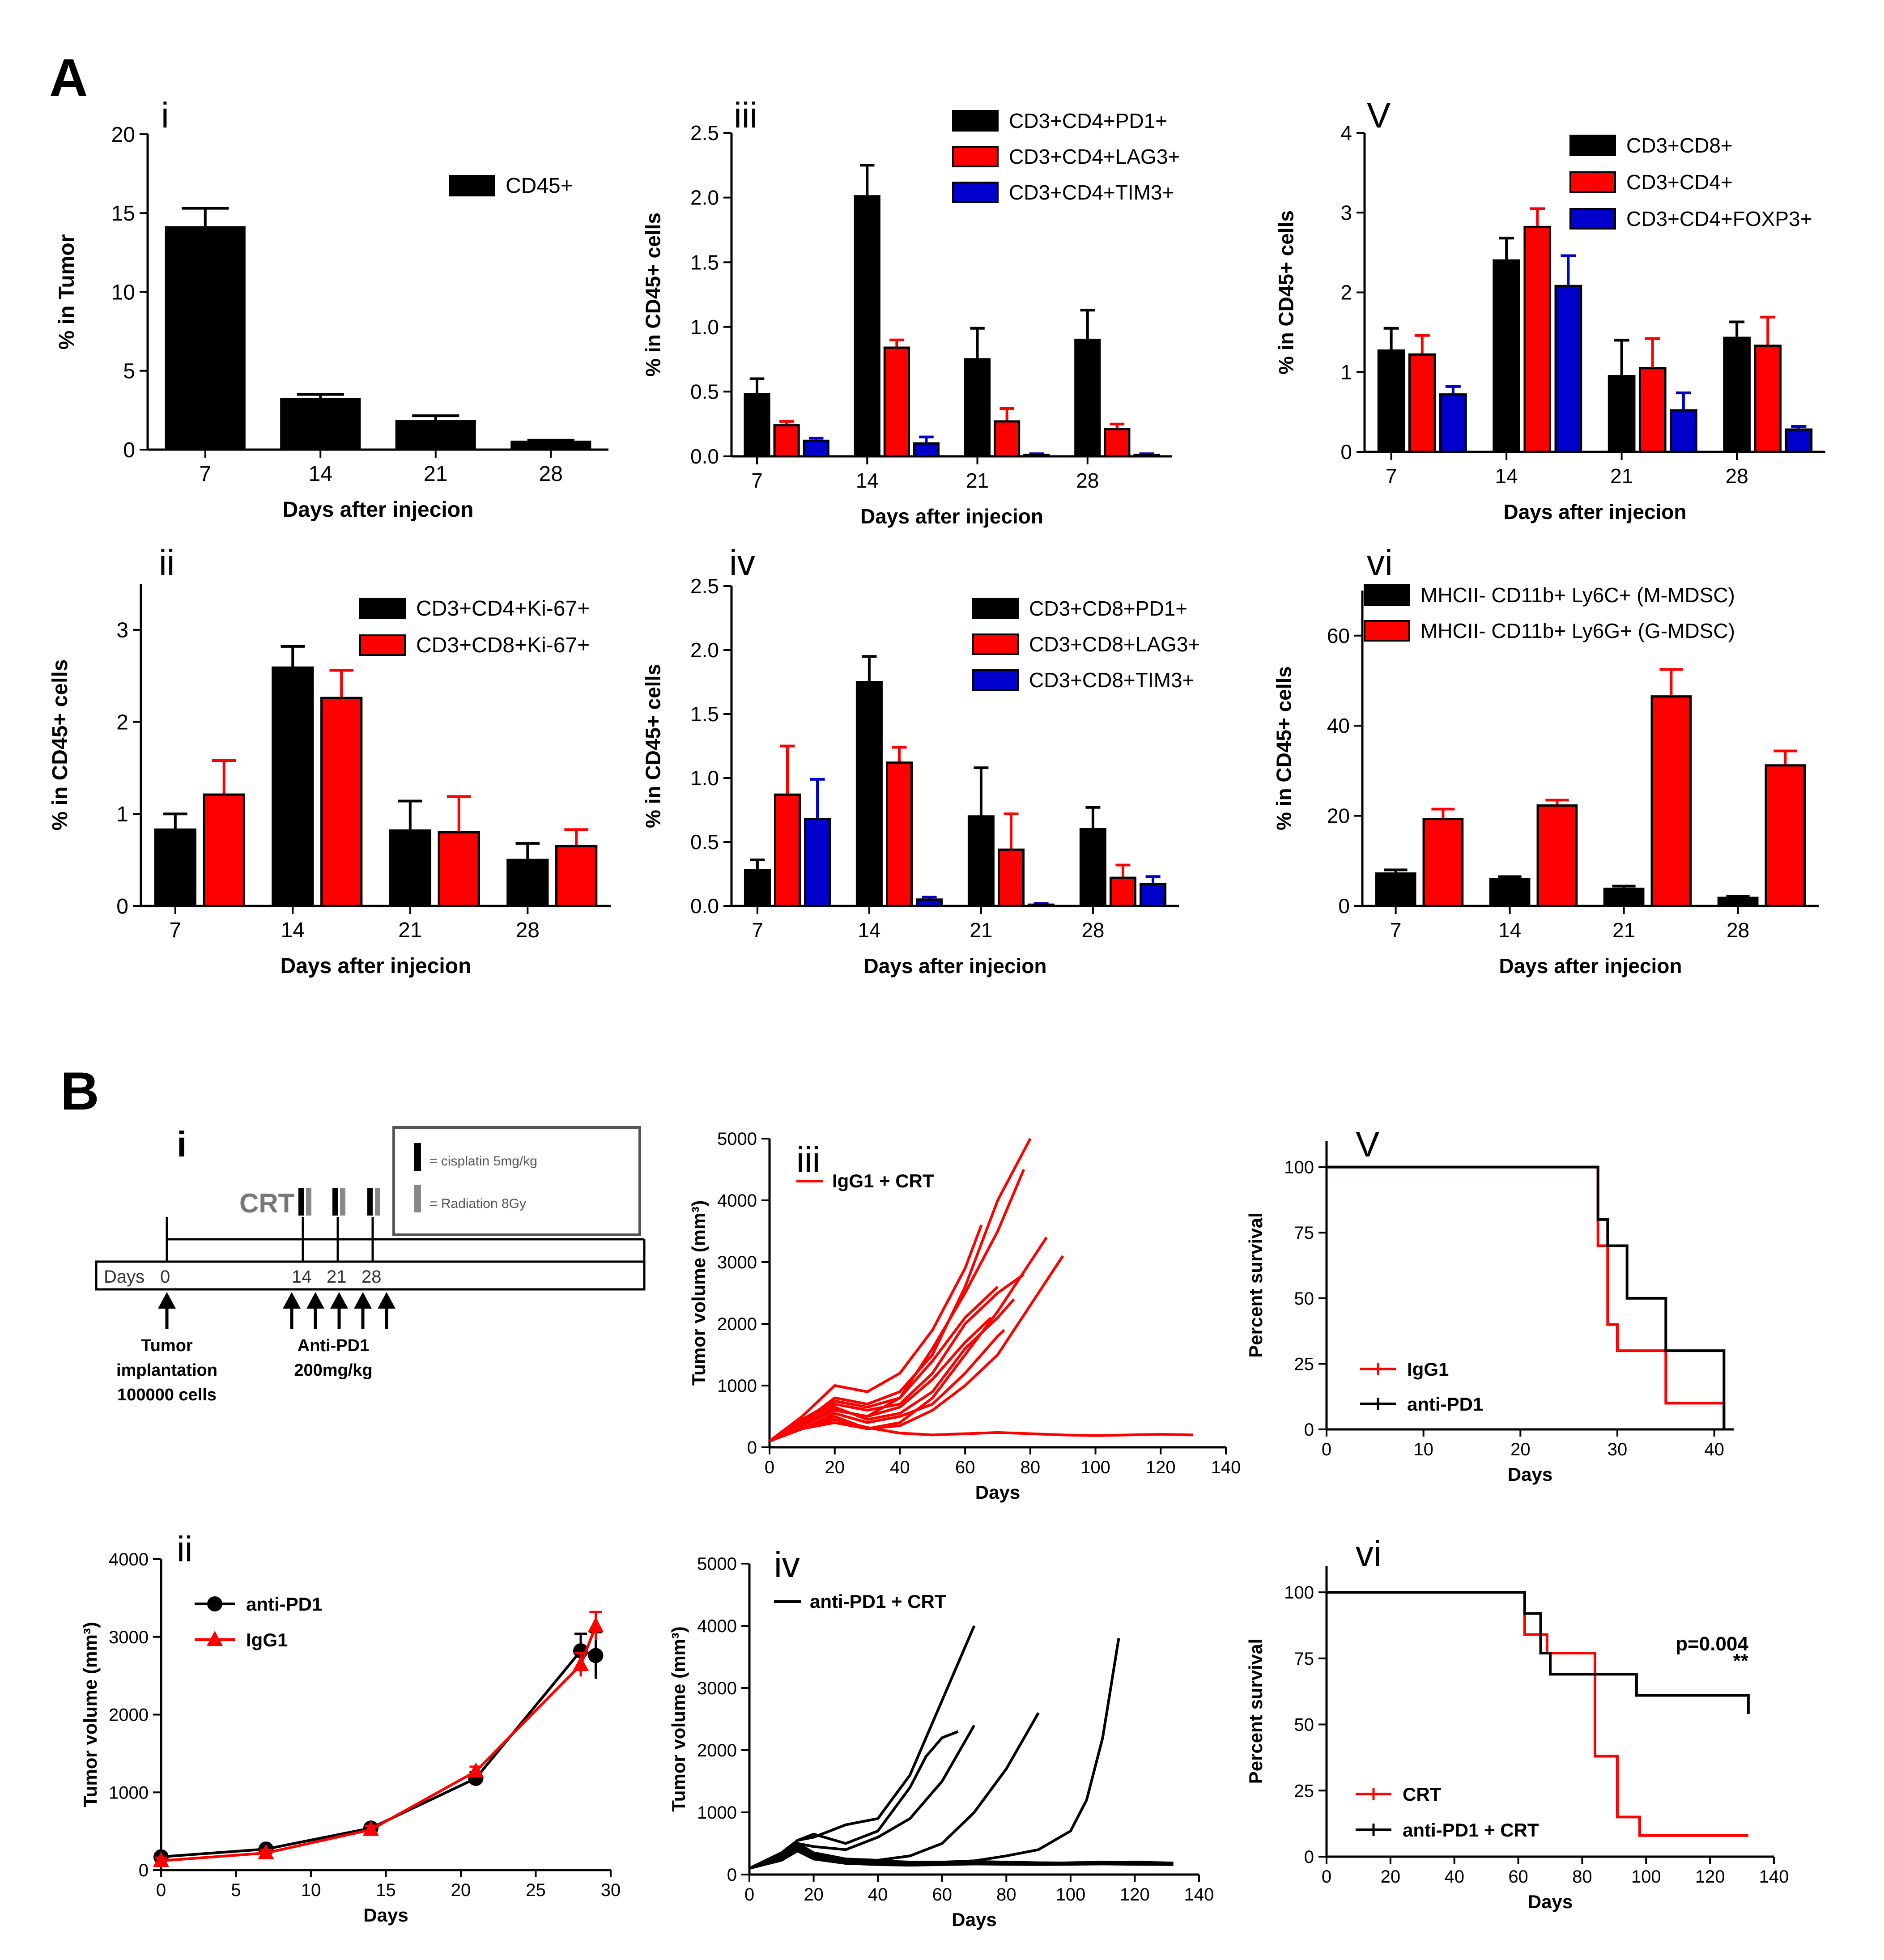  What do you see at coordinates (214, 1603) in the screenshot?
I see `legend-marker` at bounding box center [214, 1603].